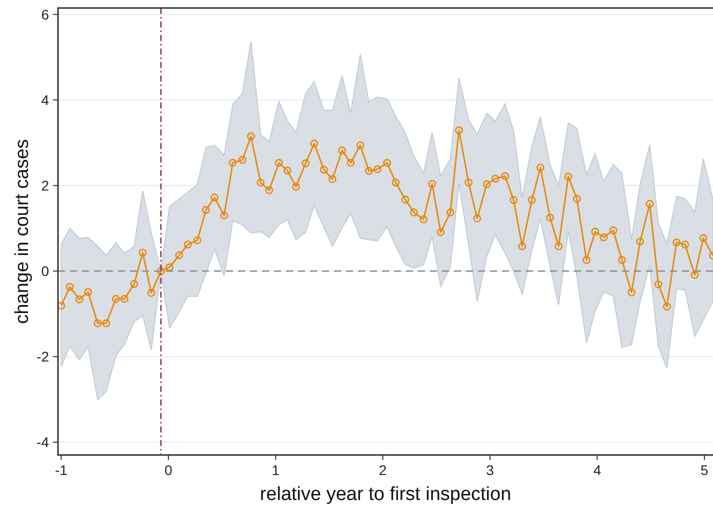 The height and width of the screenshot is (508, 713). I want to click on x-tick-label: 5, so click(704, 470).